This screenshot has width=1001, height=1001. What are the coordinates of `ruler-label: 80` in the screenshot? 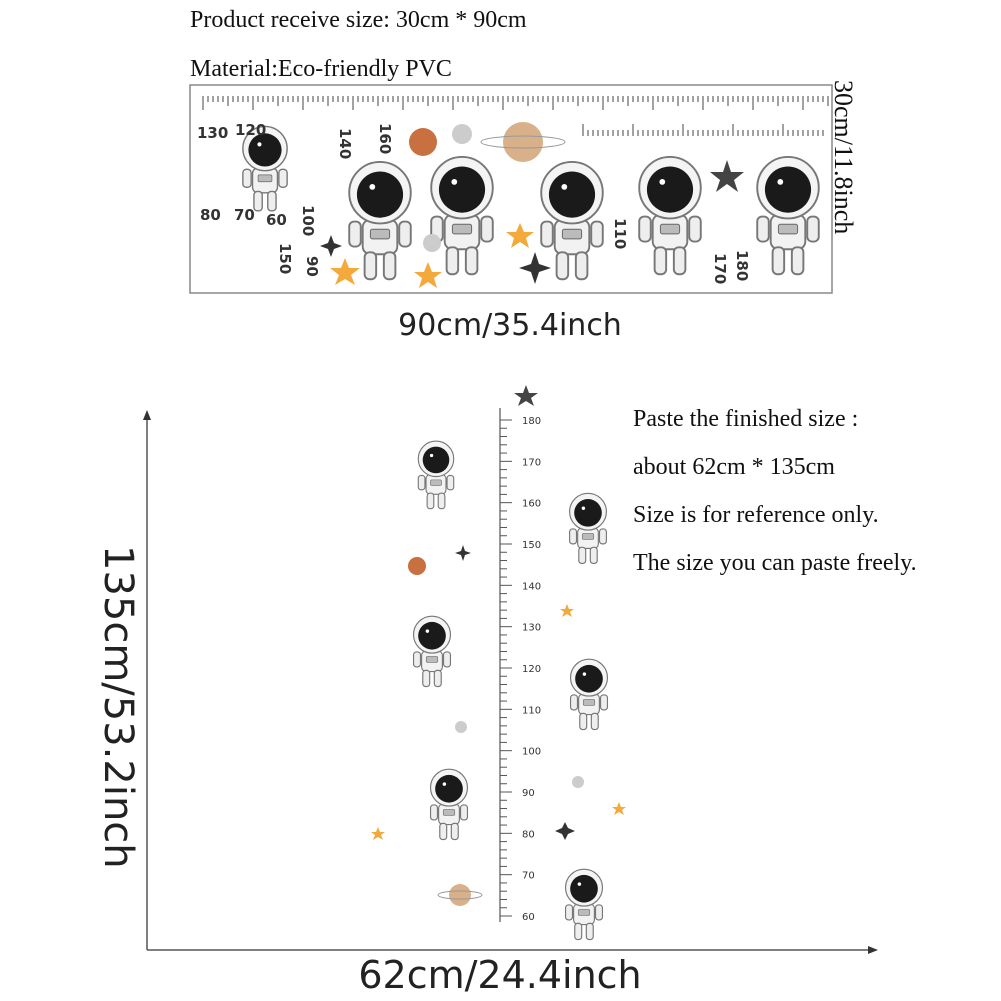 It's located at (528, 834).